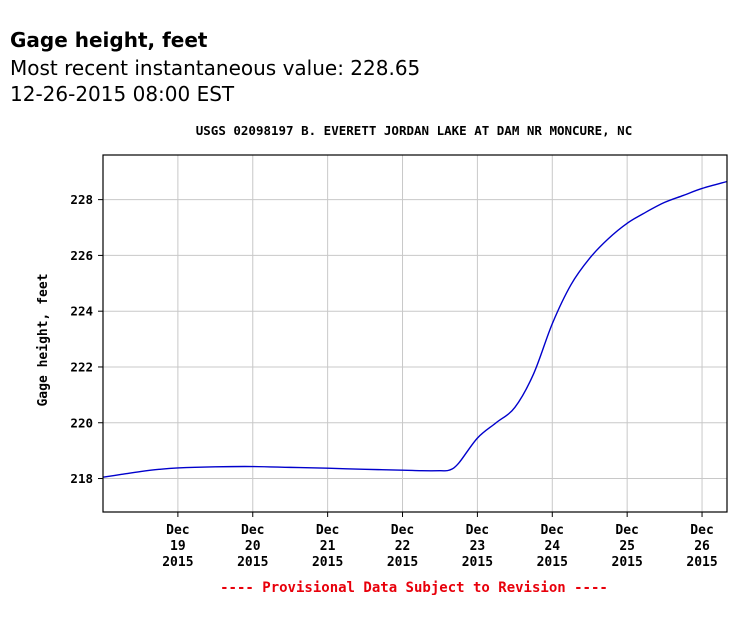 Image resolution: width=749 pixels, height=630 pixels. Describe the element at coordinates (253, 546) in the screenshot. I see `x-tick-label: 20` at that location.